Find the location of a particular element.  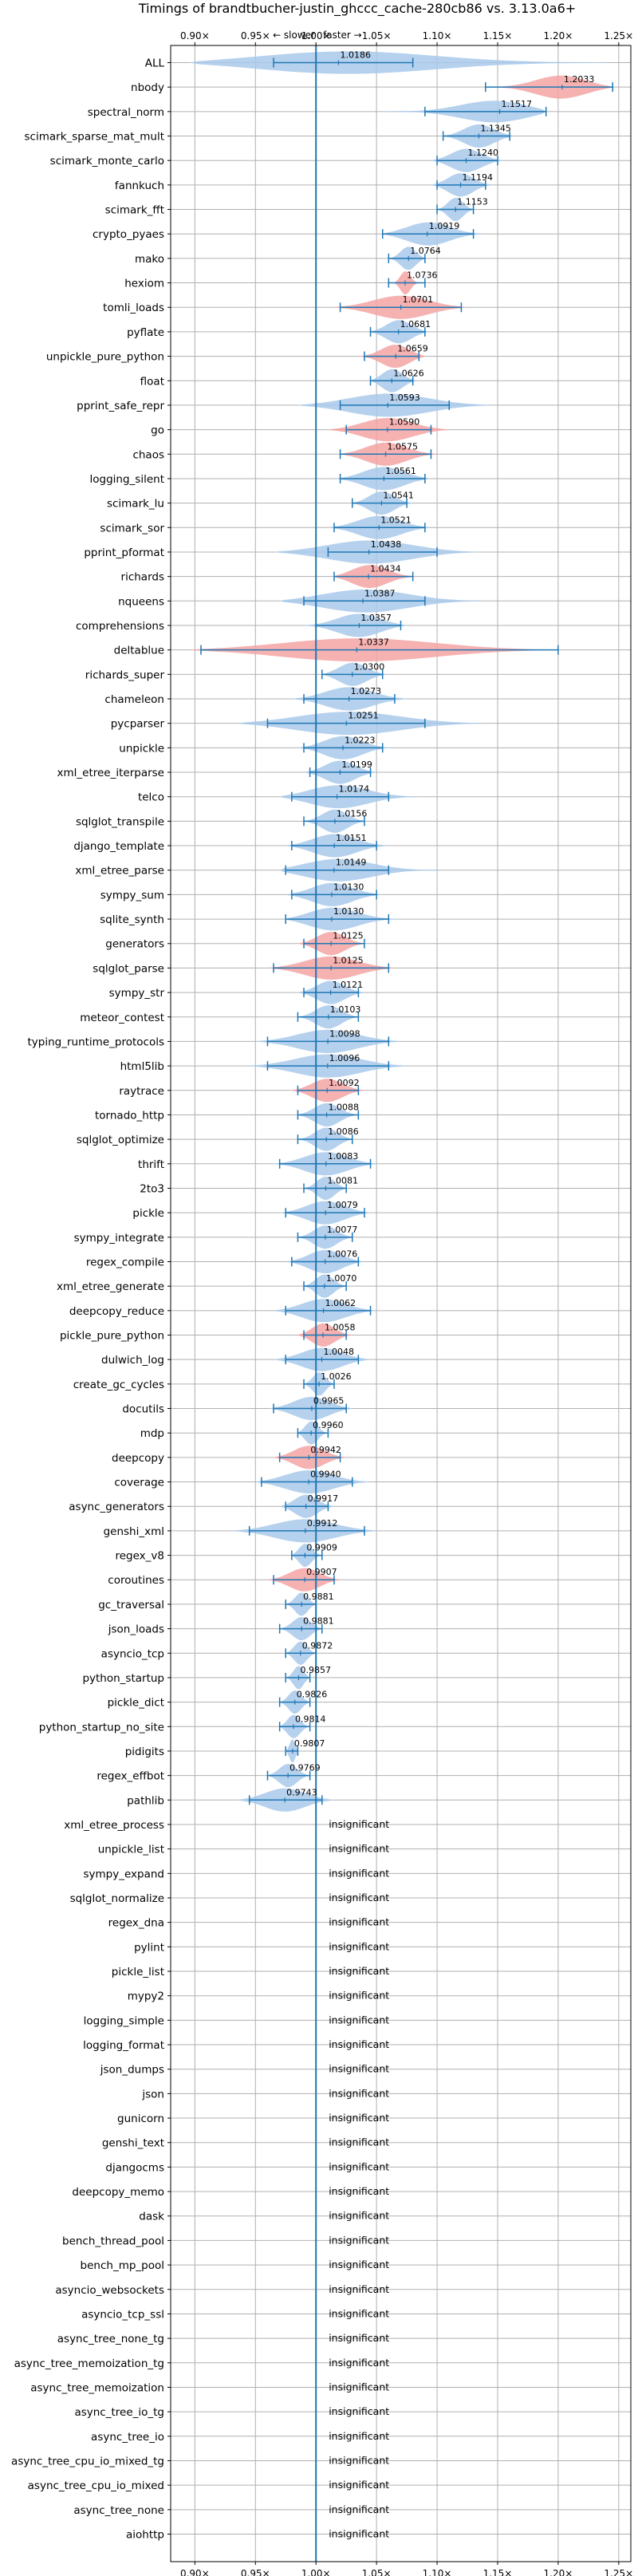

benchmark-label: async_tree_cpu_io_mixed is located at coordinates (96, 2485).